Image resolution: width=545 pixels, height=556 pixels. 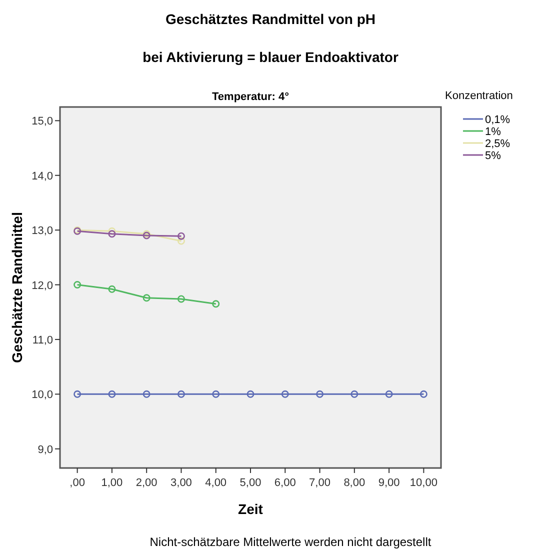 What do you see at coordinates (216, 483) in the screenshot?
I see `x-tick-label: 4,00` at bounding box center [216, 483].